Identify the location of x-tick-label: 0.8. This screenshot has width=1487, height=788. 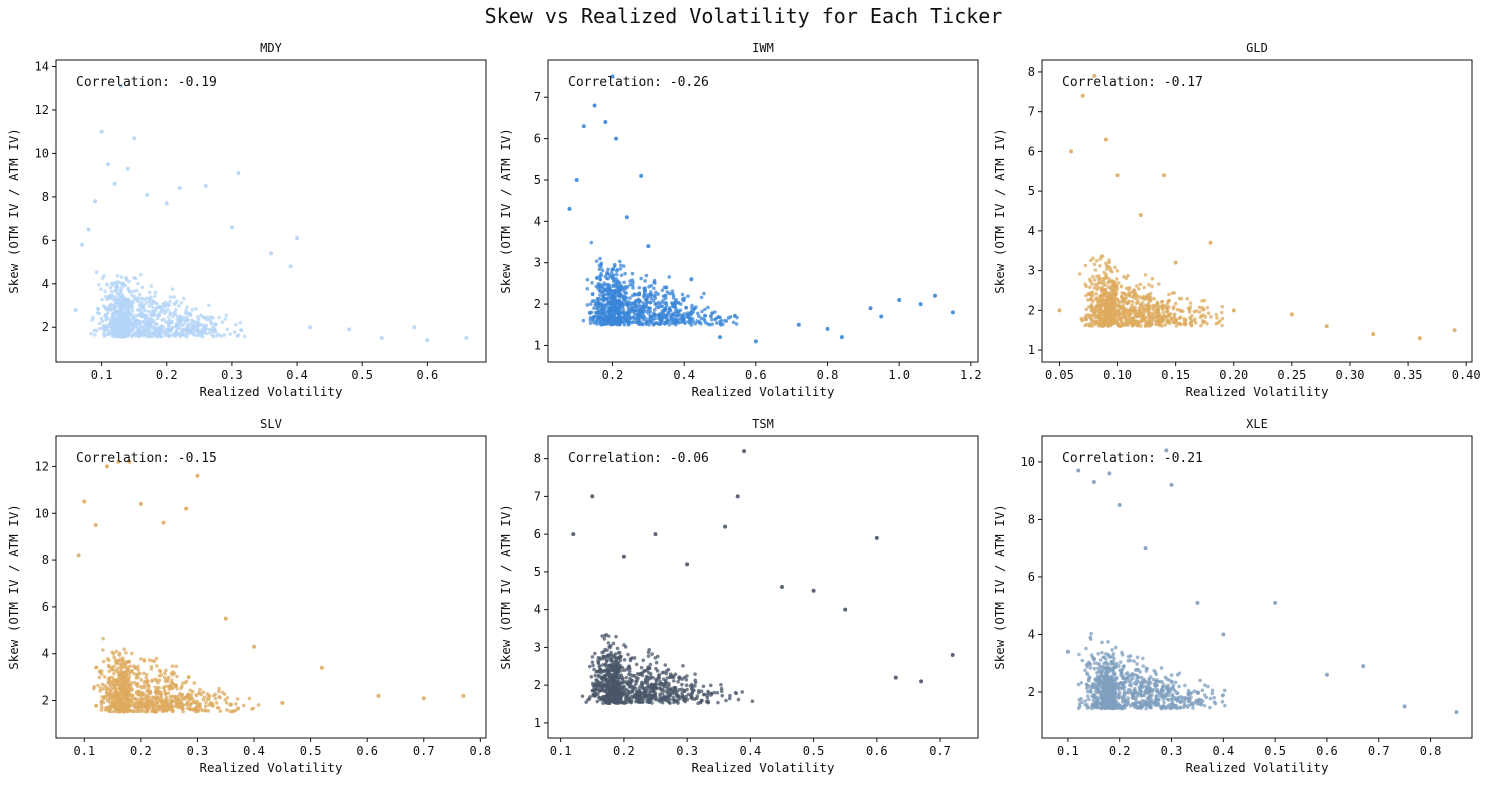
(828, 375).